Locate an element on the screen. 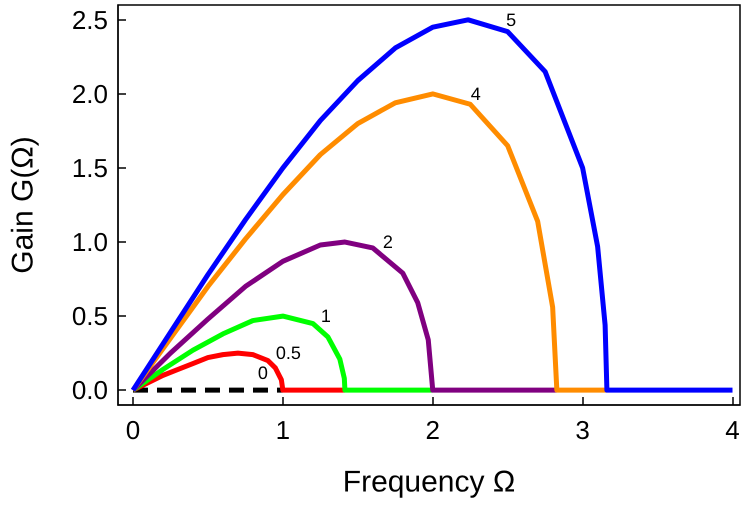 The height and width of the screenshot is (507, 750). series-label: 4 is located at coordinates (475, 94).